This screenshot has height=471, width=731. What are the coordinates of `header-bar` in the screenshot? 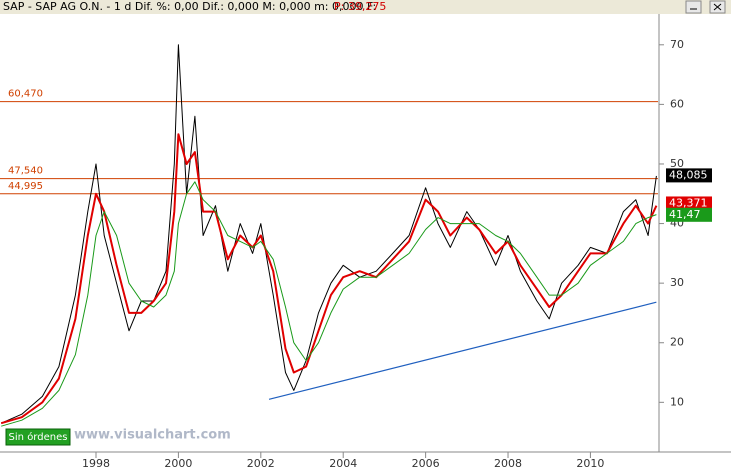 It's located at (365, 7).